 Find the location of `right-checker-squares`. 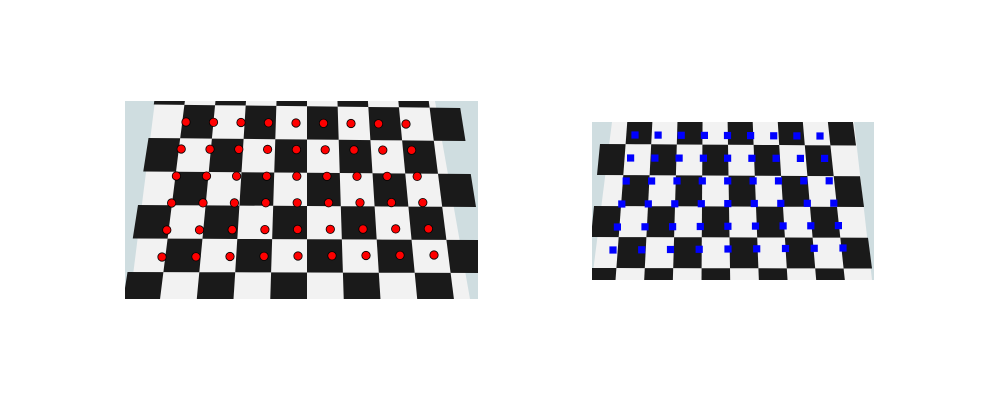

right-checker-squares is located at coordinates (732, 201).